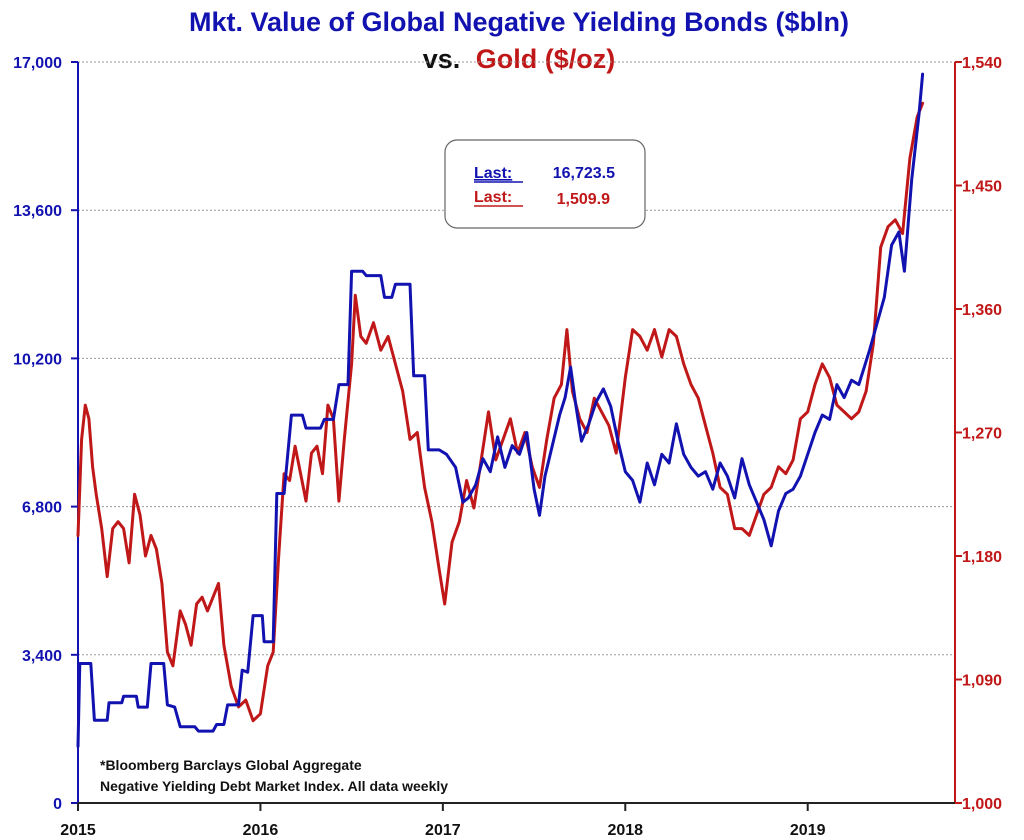  What do you see at coordinates (982, 557) in the screenshot?
I see `right-tick-label: 1,180` at bounding box center [982, 557].